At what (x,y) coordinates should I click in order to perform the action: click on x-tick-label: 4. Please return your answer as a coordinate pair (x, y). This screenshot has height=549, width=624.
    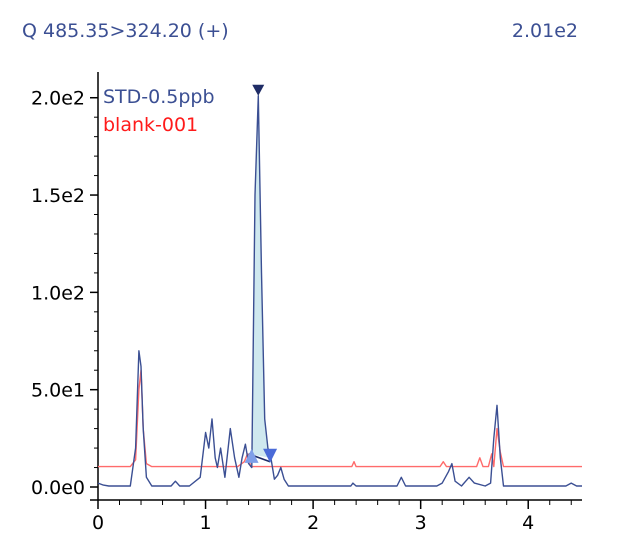
    Looking at the image, I should click on (528, 523).